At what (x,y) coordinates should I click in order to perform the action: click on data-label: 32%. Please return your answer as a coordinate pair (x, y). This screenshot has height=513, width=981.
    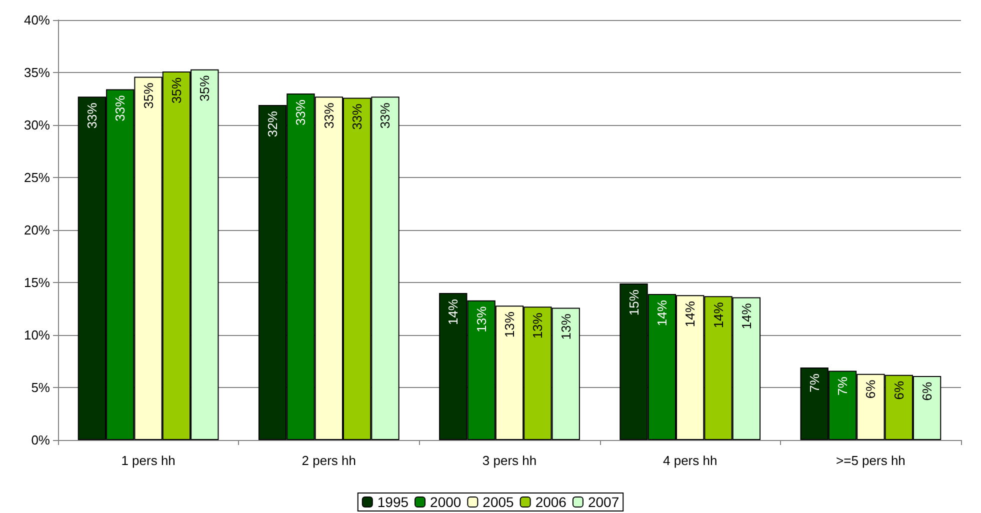
    Looking at the image, I should click on (272, 124).